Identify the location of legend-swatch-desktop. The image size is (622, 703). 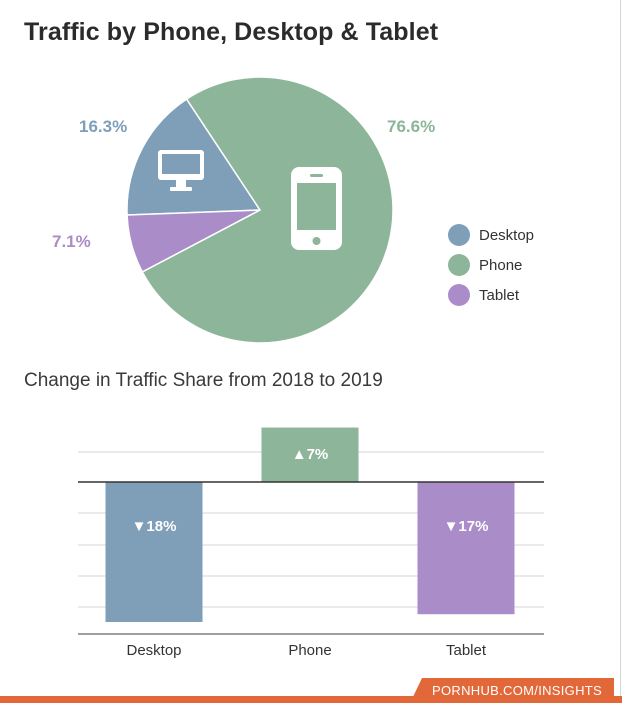
(459, 235).